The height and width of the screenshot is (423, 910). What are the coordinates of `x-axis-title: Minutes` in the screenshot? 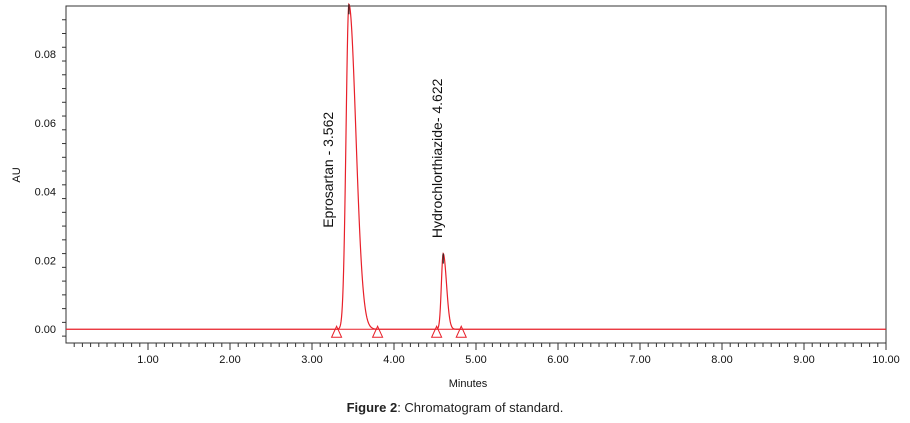 It's located at (468, 384).